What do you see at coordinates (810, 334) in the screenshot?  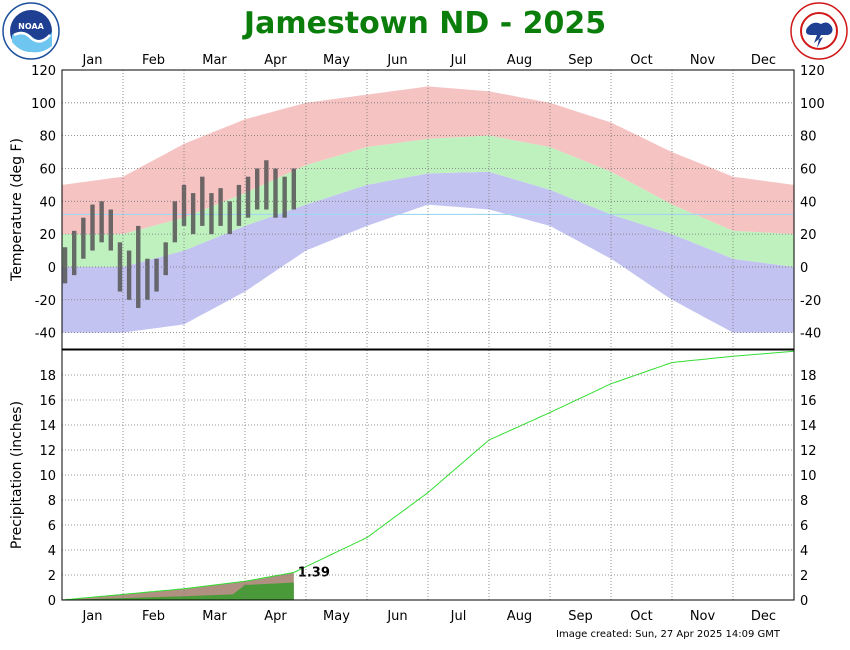 I see `temp-ytick-right: -40` at bounding box center [810, 334].